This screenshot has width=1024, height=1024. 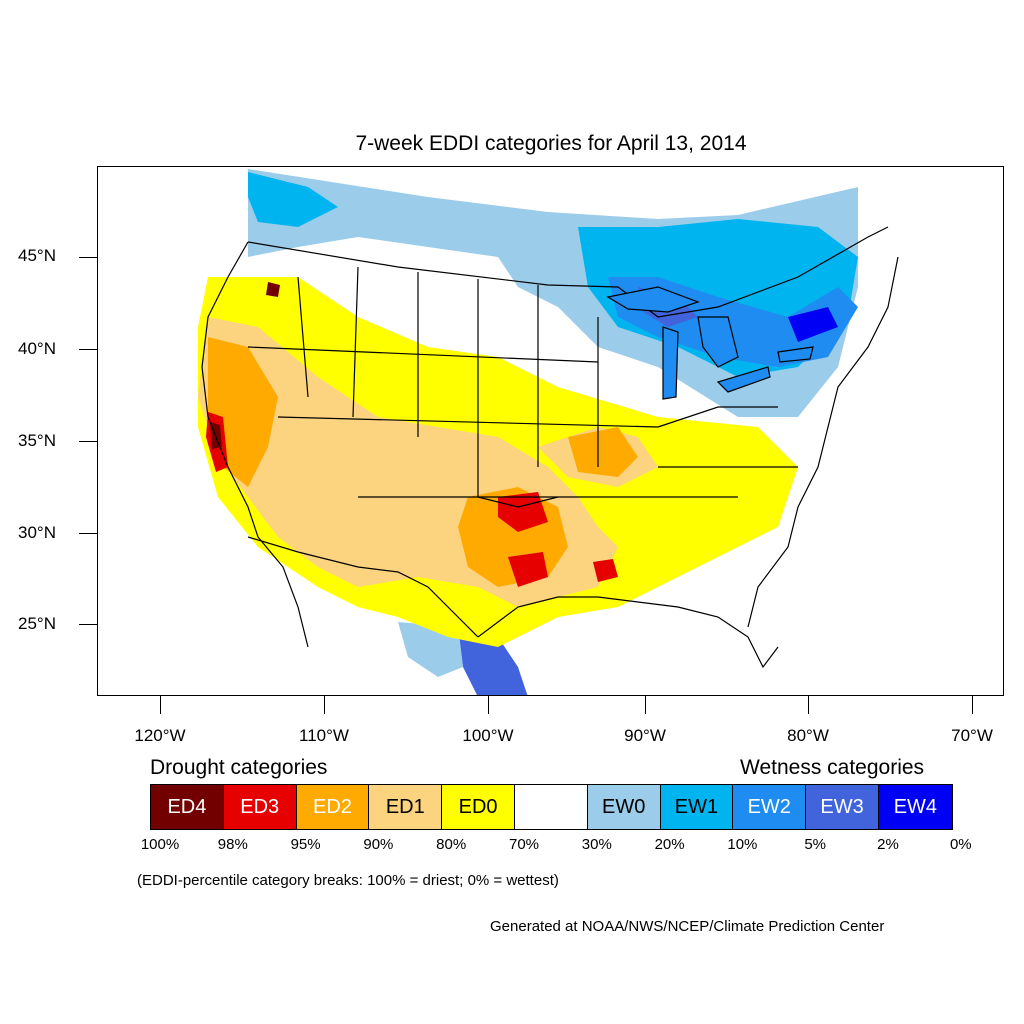 What do you see at coordinates (451, 844) in the screenshot?
I see `legend-break-label: 80%` at bounding box center [451, 844].